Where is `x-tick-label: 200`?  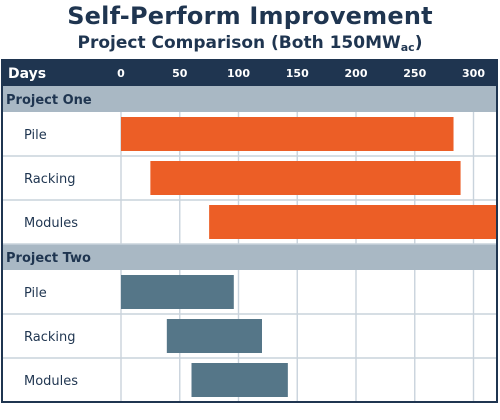
x-tick-label: 200 is located at coordinates (356, 73).